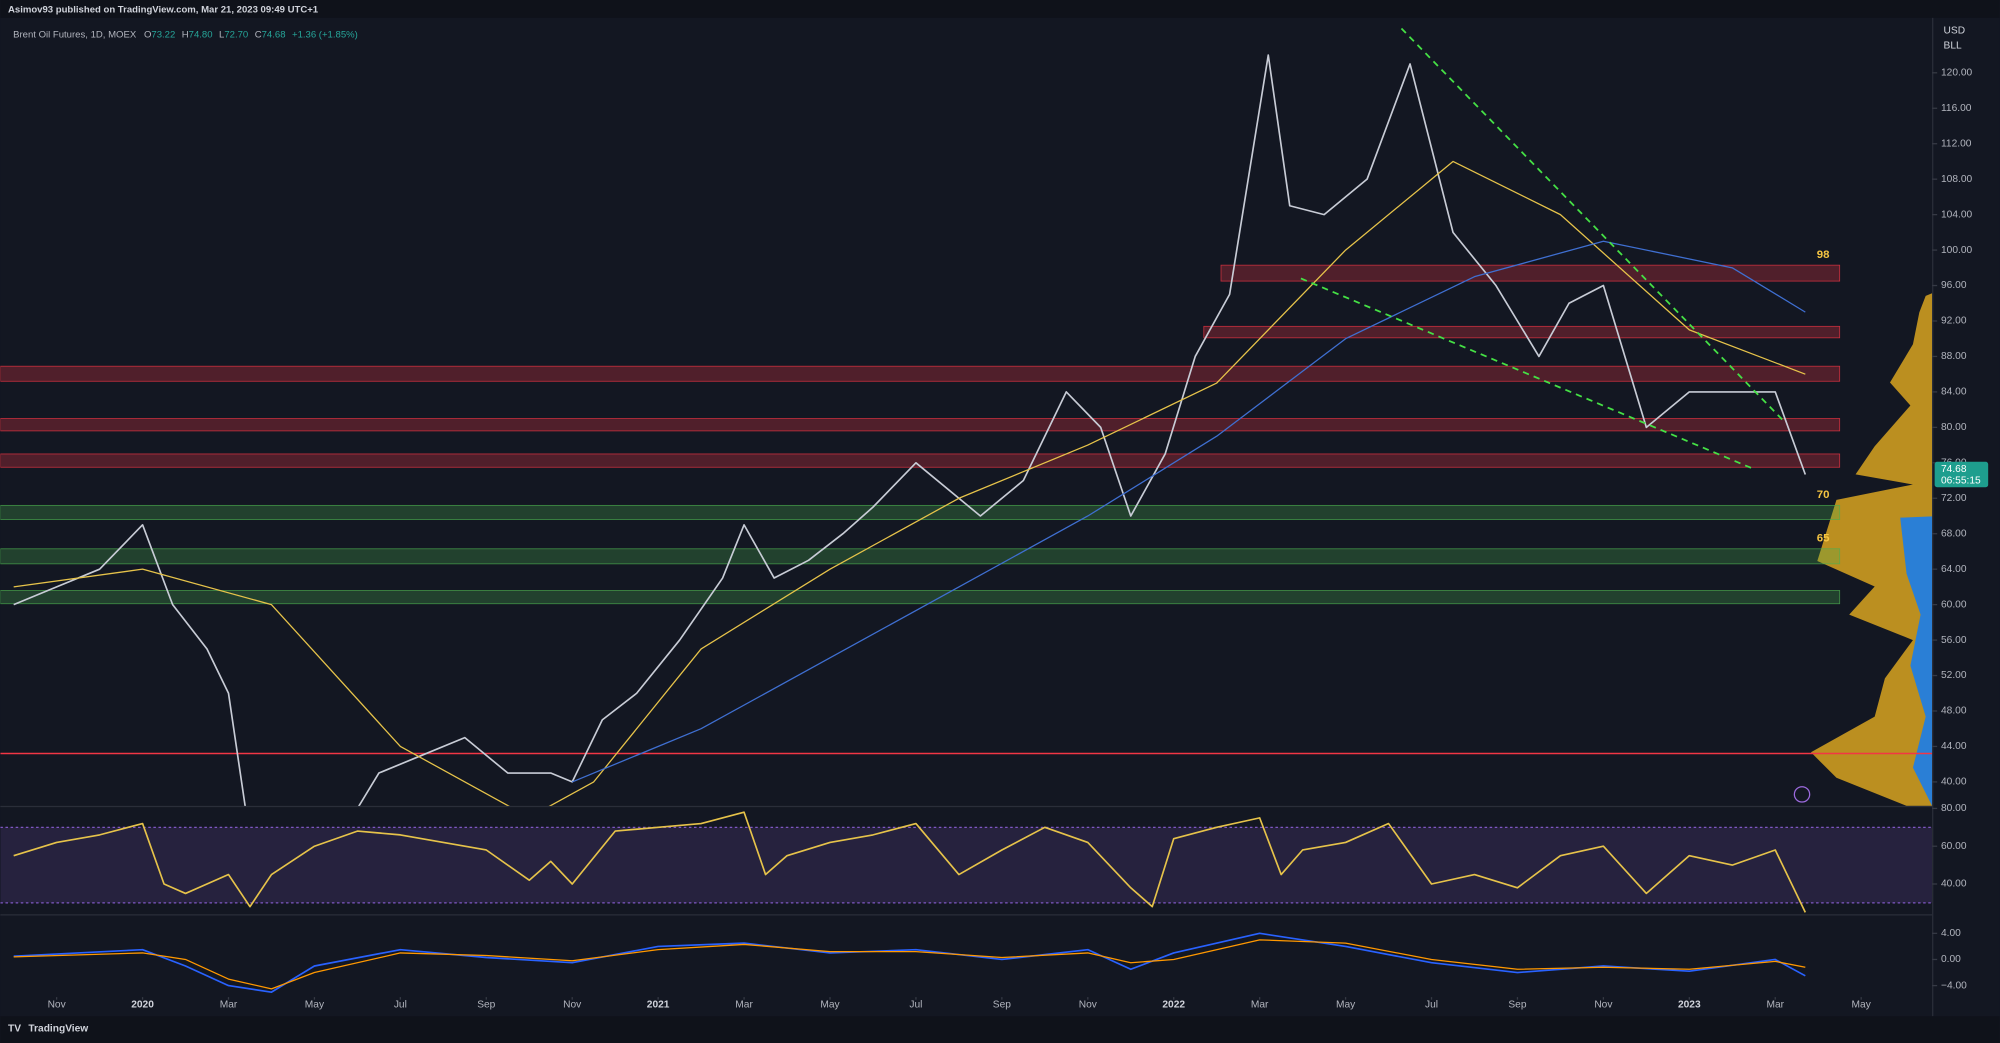 The height and width of the screenshot is (1043, 2000). I want to click on ohlc-value: 74.80, so click(201, 34).